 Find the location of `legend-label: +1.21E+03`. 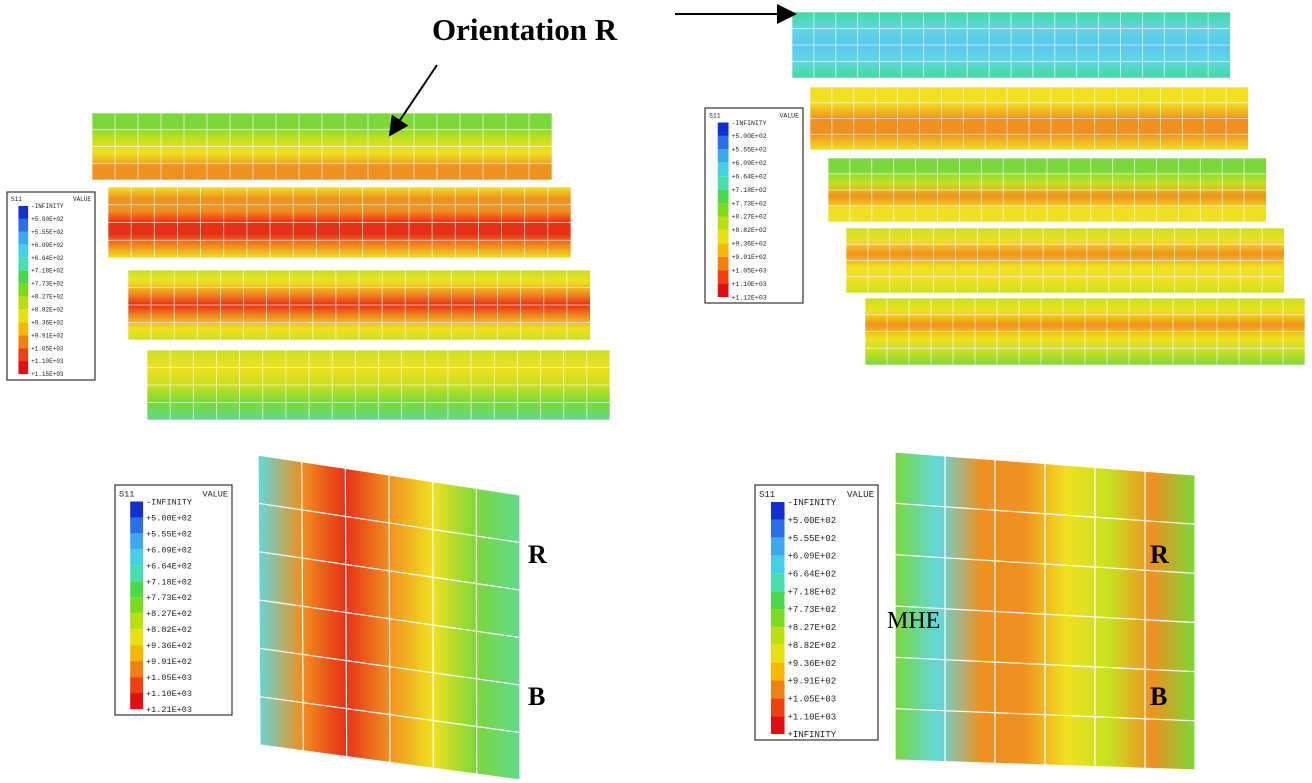

legend-label: +1.21E+03 is located at coordinates (169, 710).